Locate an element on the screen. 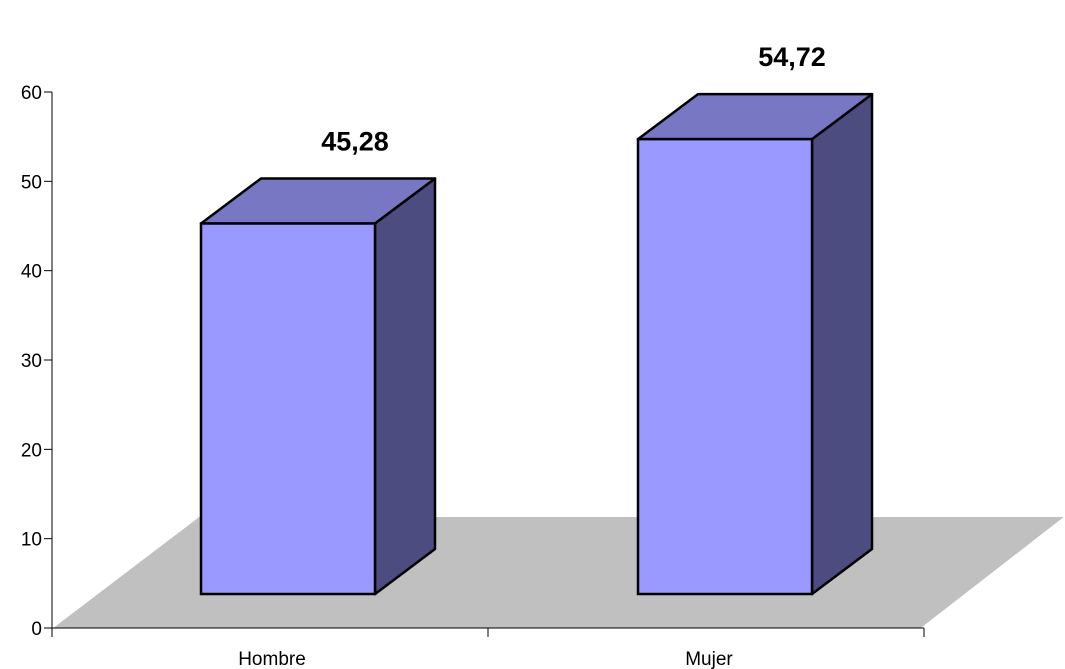 Image resolution: width=1065 pixels, height=669 pixels. x-axis: Hombre Mujer is located at coordinates (488, 648).